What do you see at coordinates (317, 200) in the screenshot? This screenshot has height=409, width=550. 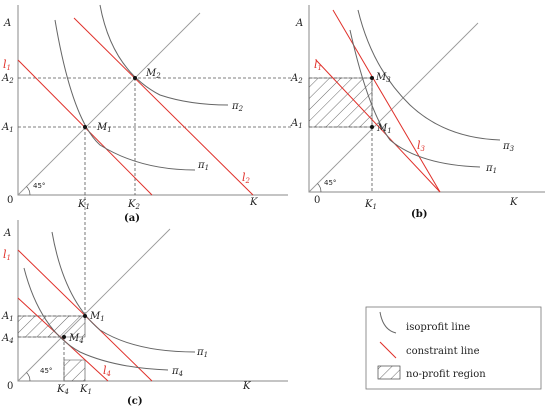 I see `panel-b-origin: 0` at bounding box center [317, 200].